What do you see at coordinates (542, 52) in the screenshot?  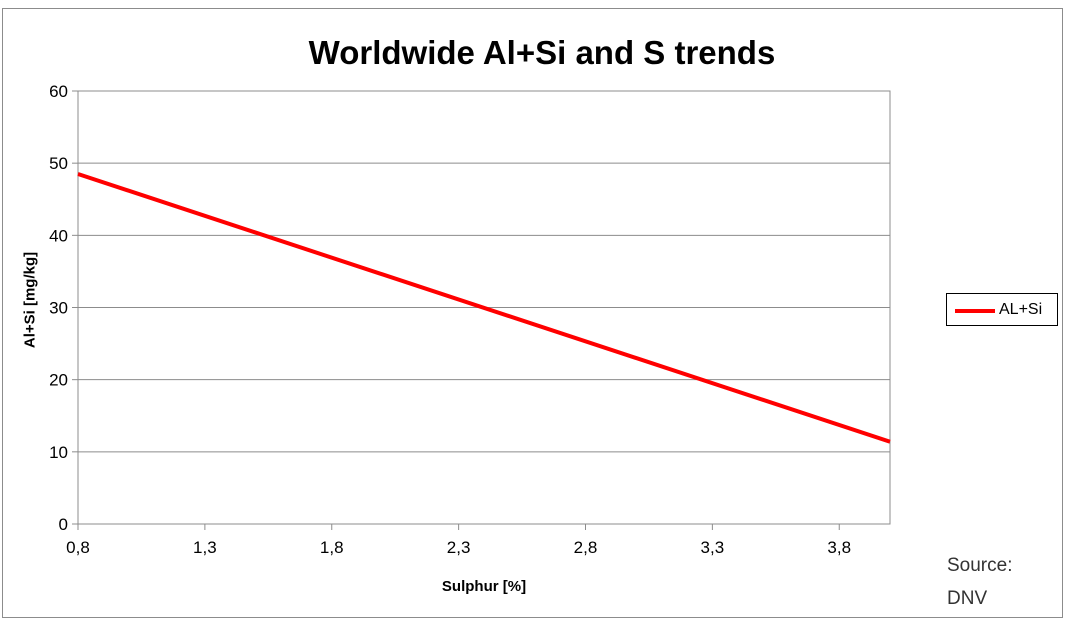 I see `chart-title: Worldwide Al+Si and S trends` at bounding box center [542, 52].